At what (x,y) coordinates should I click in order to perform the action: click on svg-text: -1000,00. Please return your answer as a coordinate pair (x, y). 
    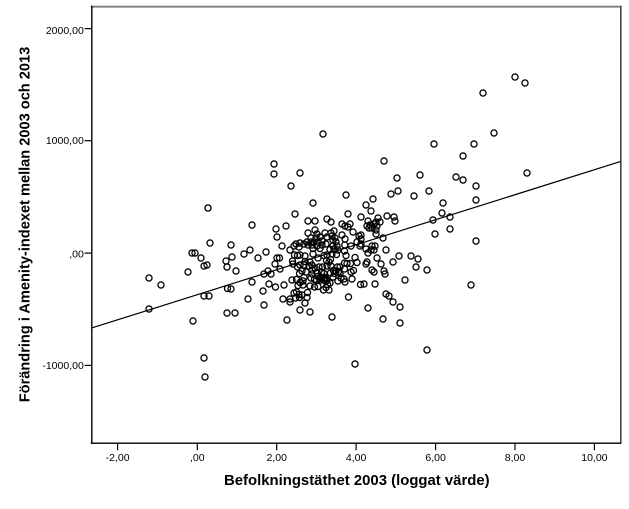
    Looking at the image, I should click on (63, 366).